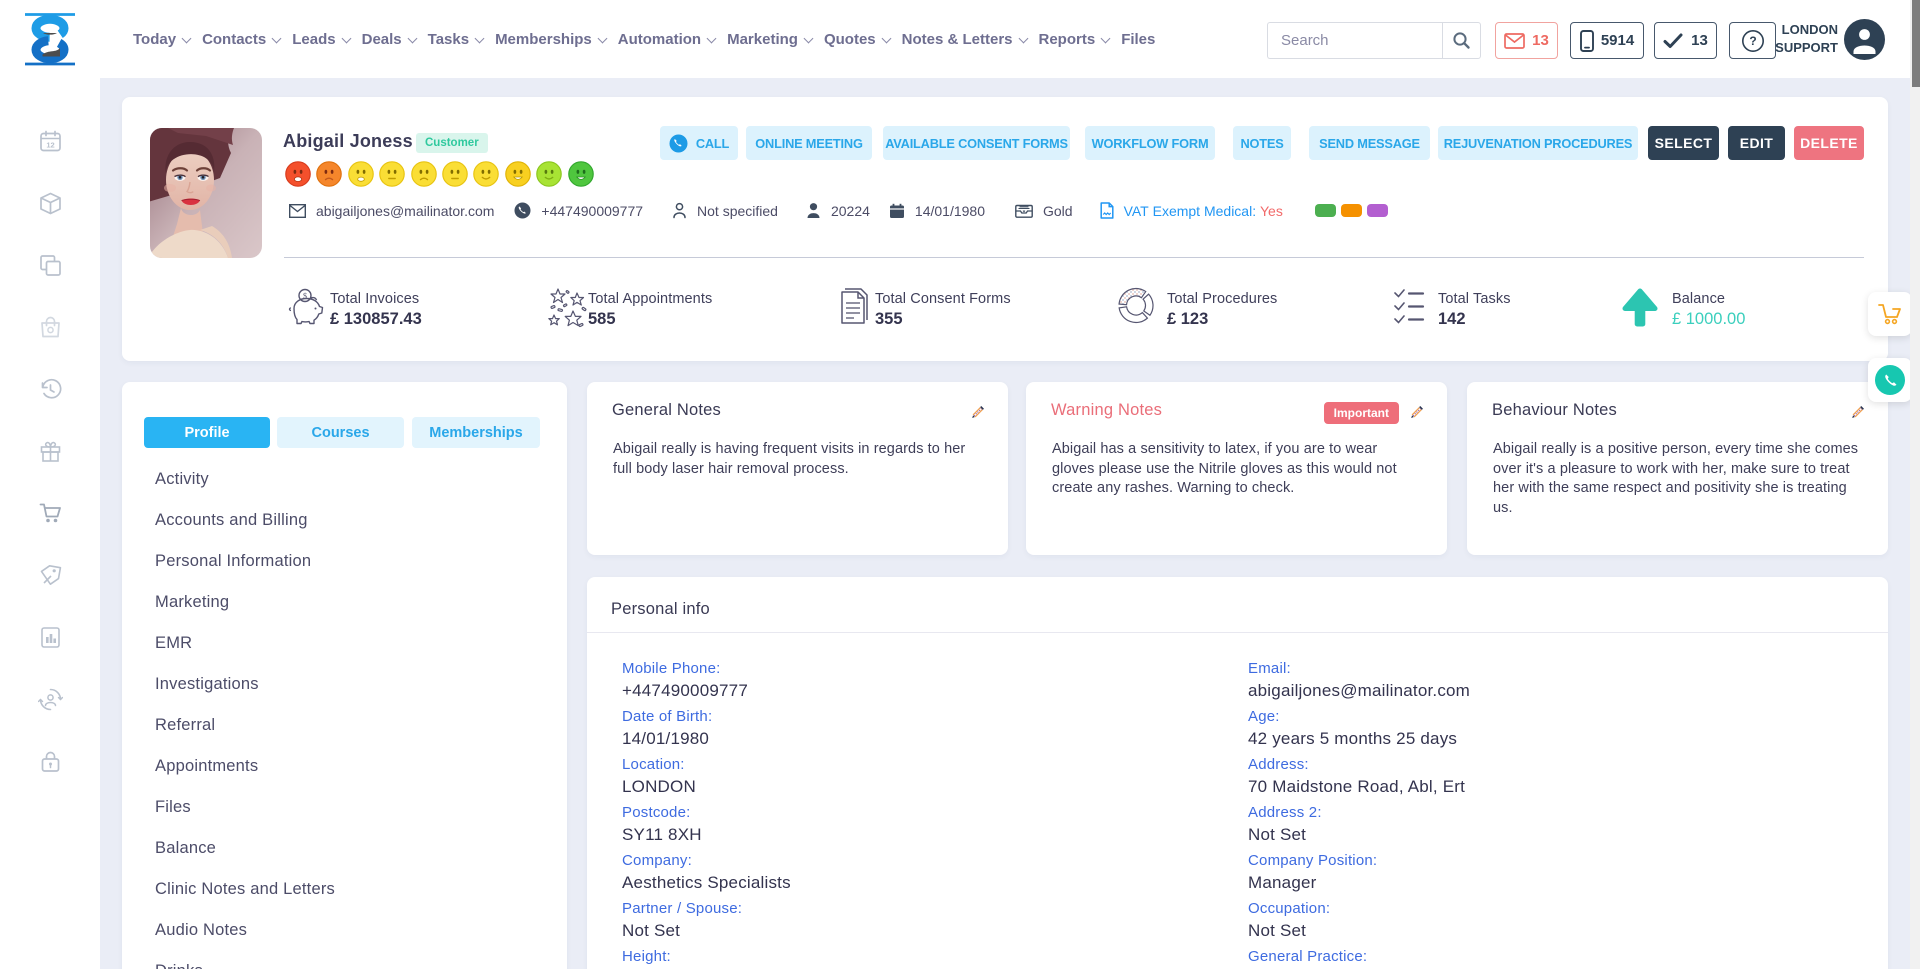 The image size is (1920, 969). I want to click on svg-text: 12, so click(50, 145).